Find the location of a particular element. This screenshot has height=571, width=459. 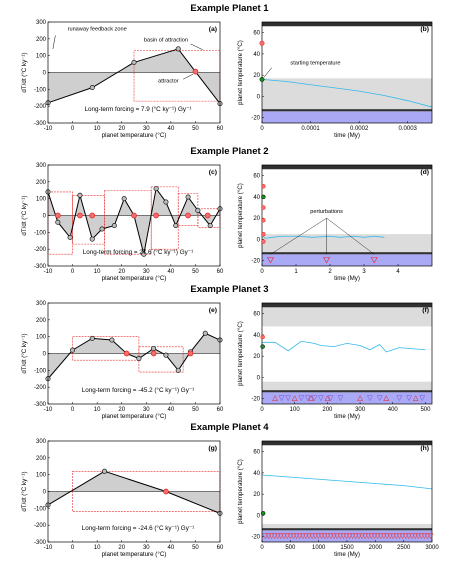

x-tick-label: 3000 is located at coordinates (432, 548).